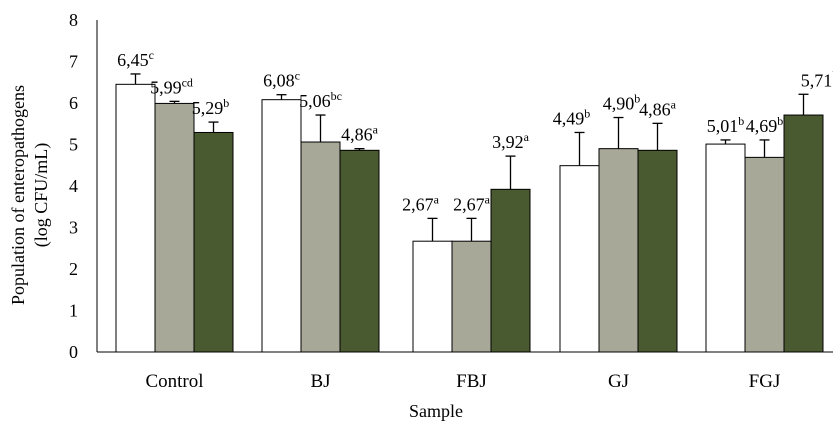  Describe the element at coordinates (320, 381) in the screenshot. I see `x-category-label: BJ` at that location.